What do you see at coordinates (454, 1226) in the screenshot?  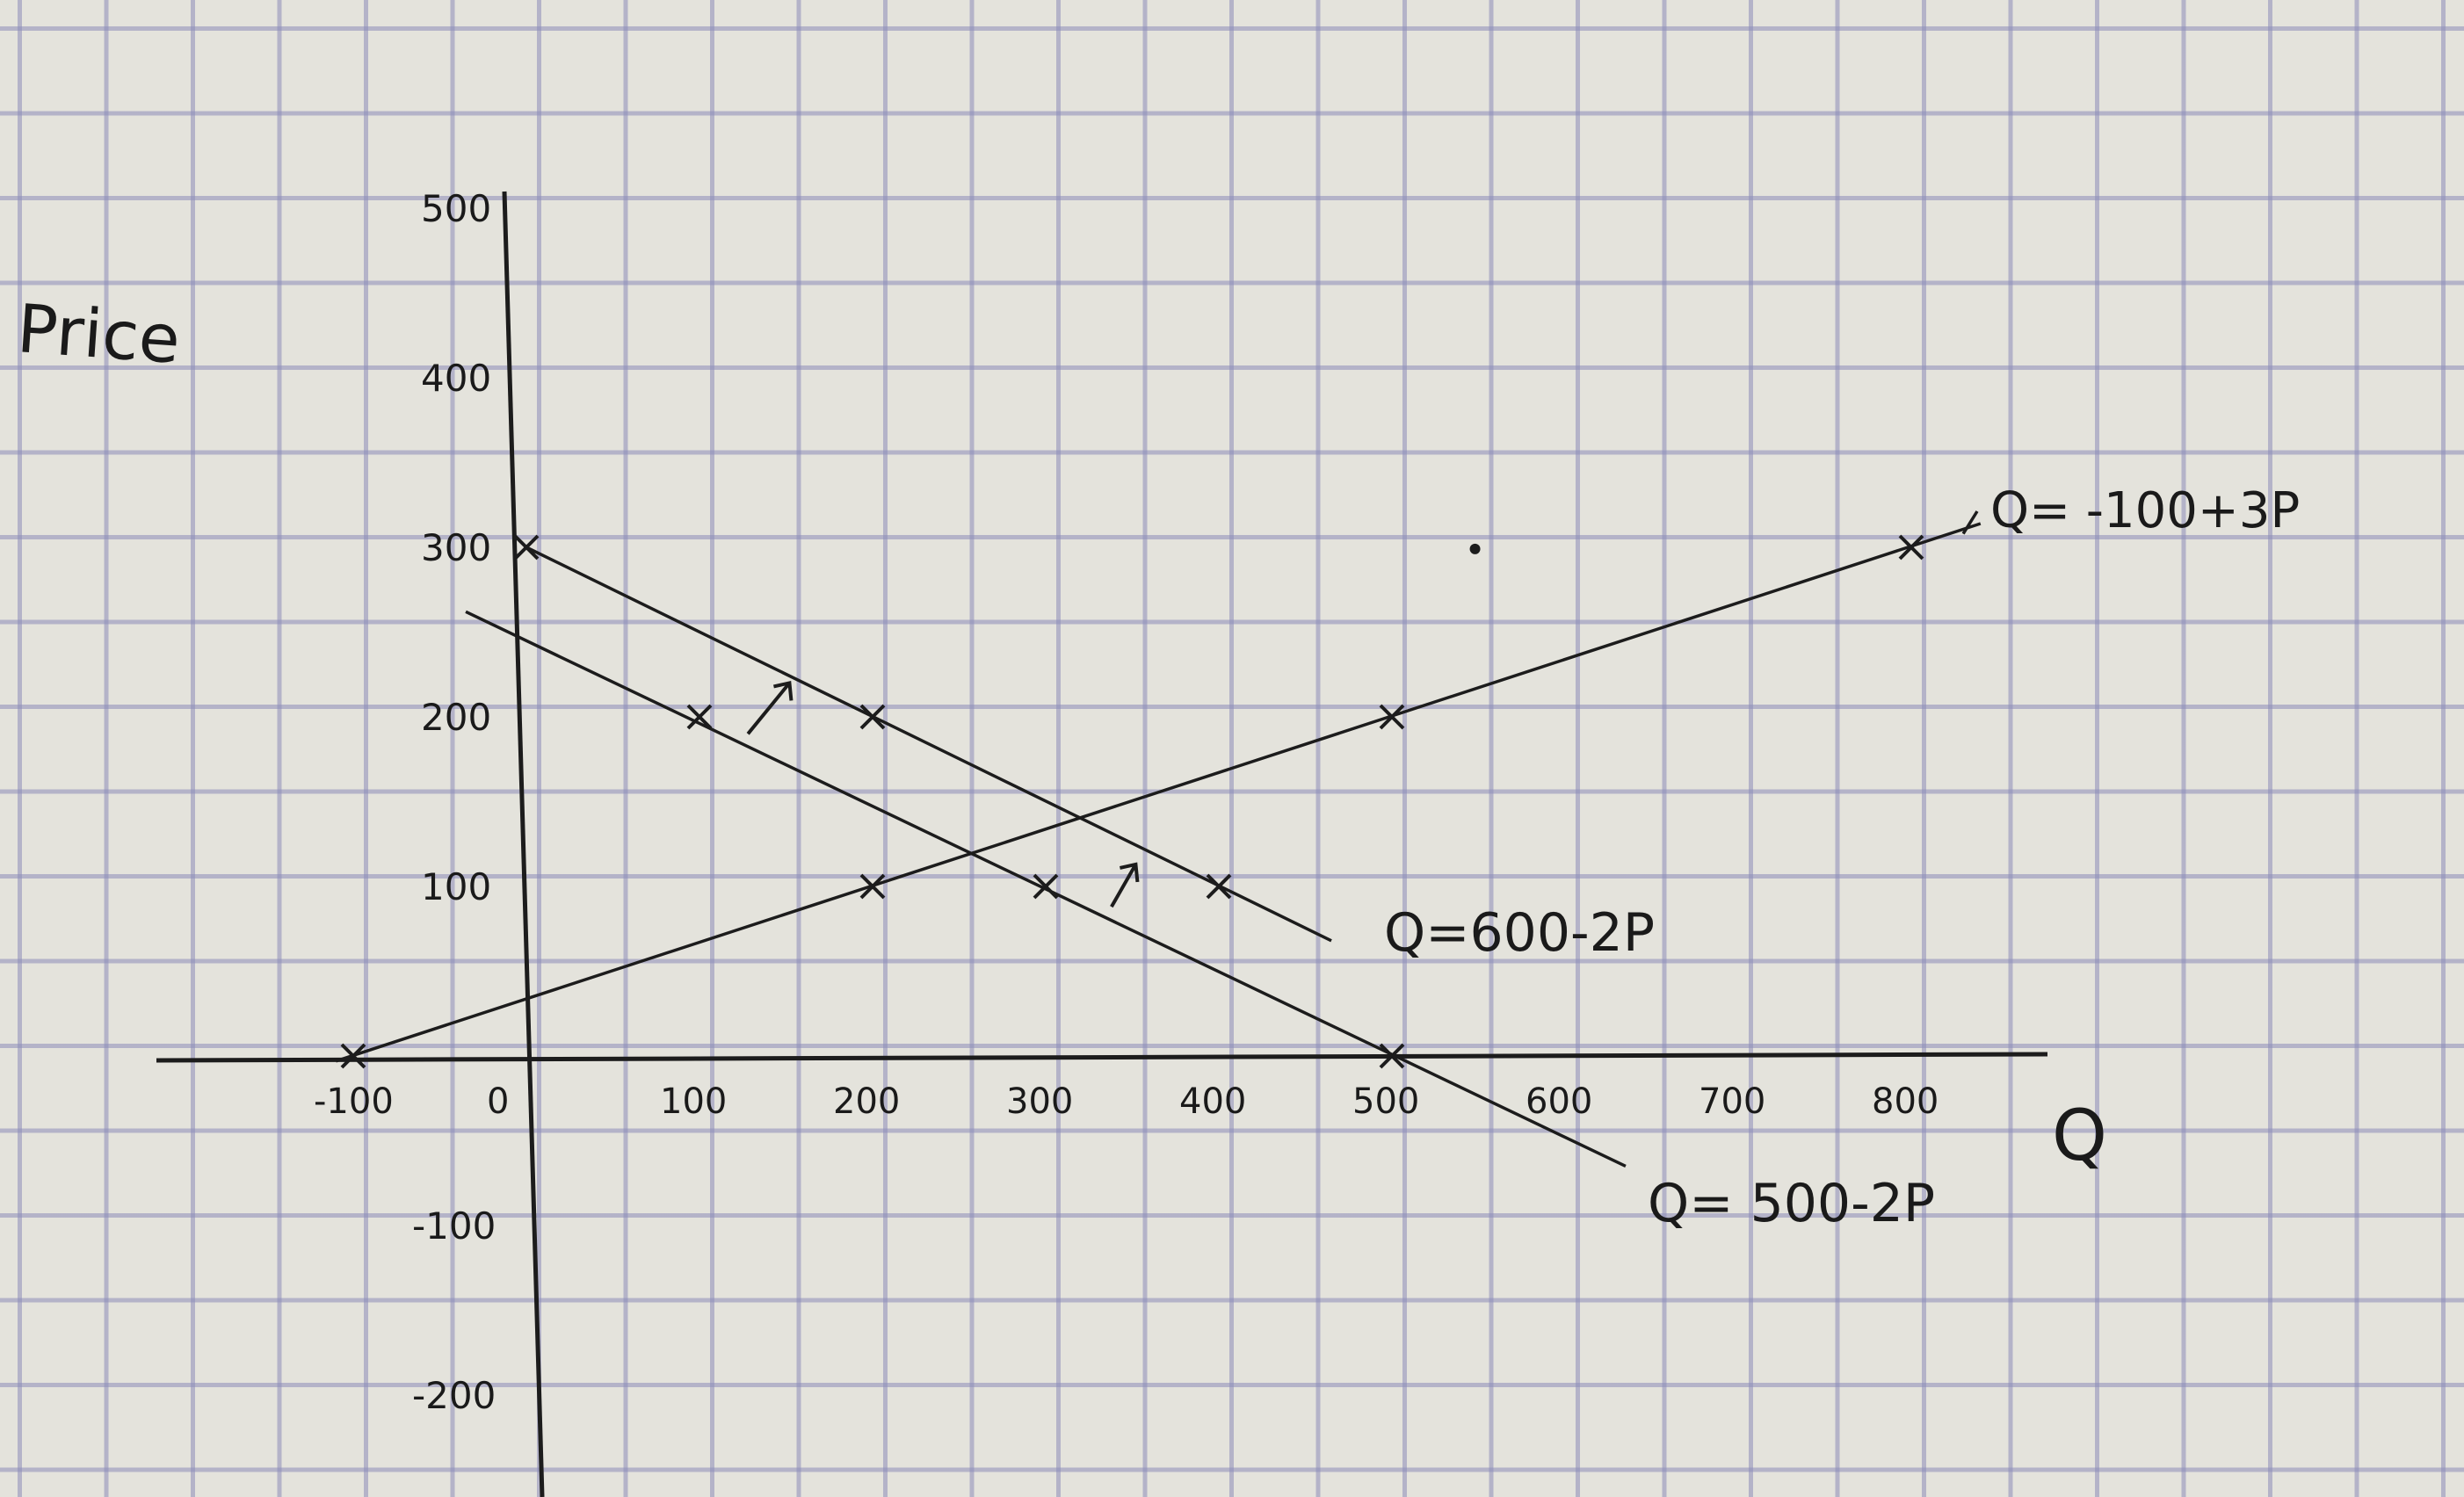 I see `y-tick-label: -100` at bounding box center [454, 1226].